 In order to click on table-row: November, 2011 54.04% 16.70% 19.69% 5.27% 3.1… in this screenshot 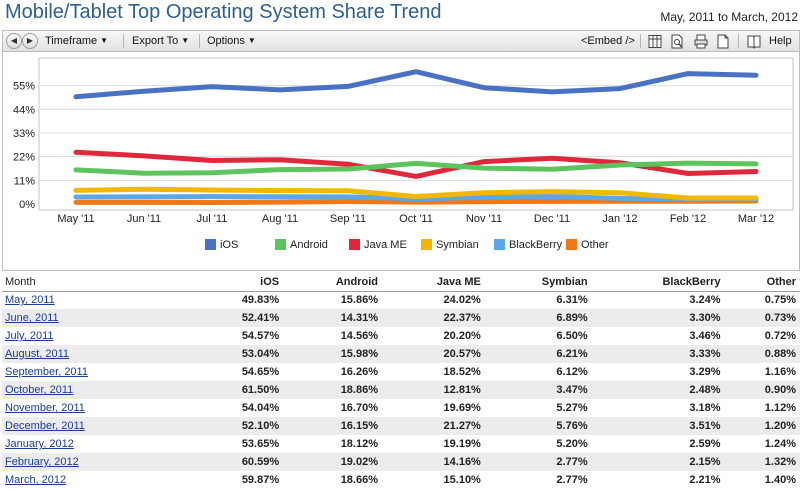, I will do `click(401, 408)`.